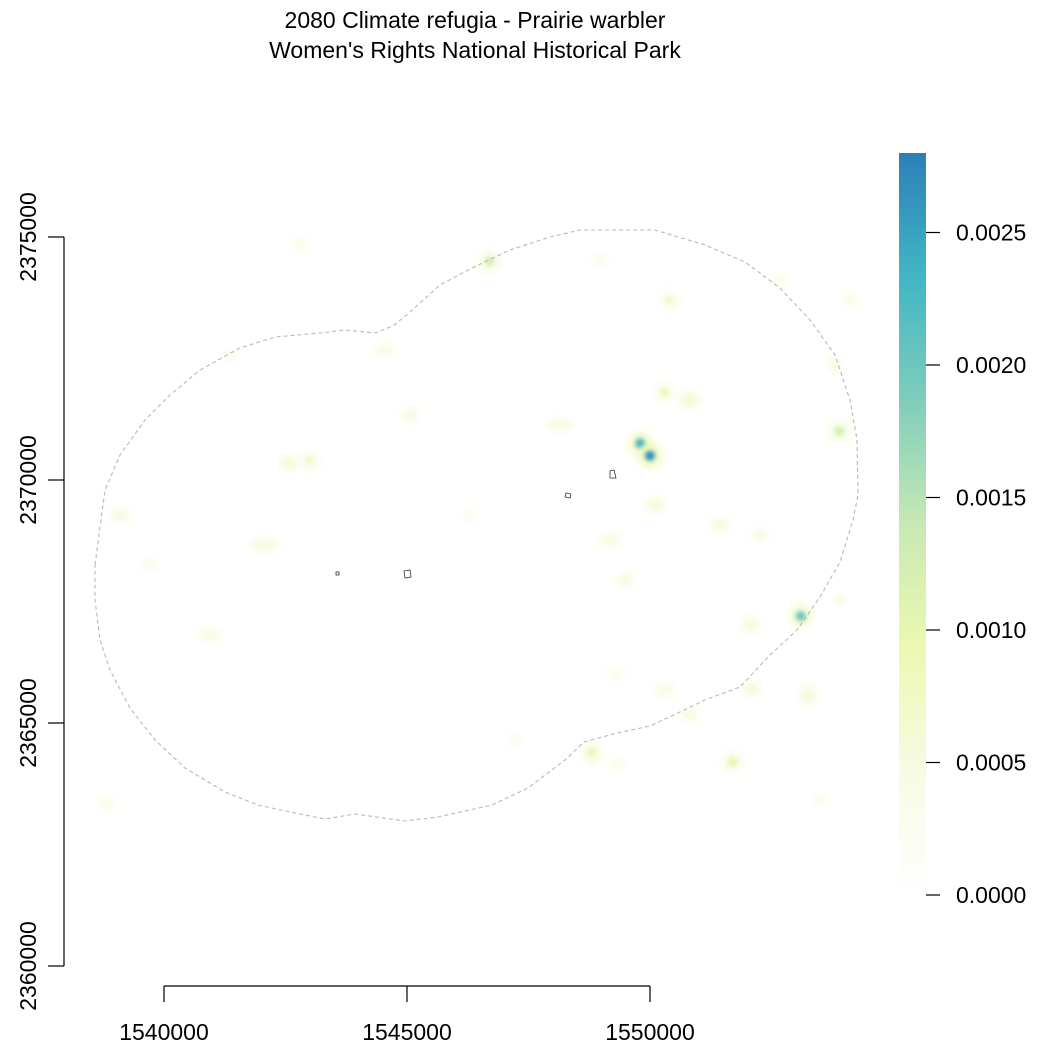 The height and width of the screenshot is (1050, 1050). I want to click on legend-tick-label: 0.0015, so click(991, 498).